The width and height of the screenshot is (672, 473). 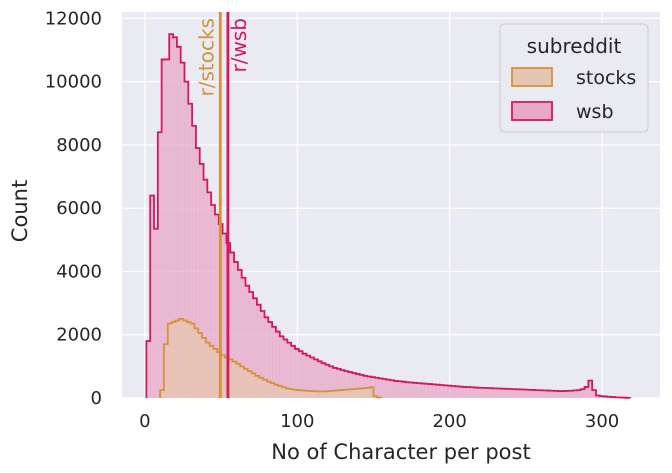 I want to click on series-outline-stocks, so click(x=270, y=358).